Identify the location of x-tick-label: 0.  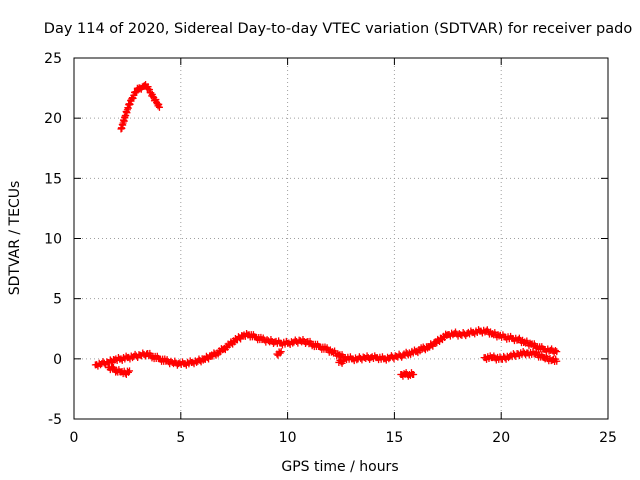
(74, 438).